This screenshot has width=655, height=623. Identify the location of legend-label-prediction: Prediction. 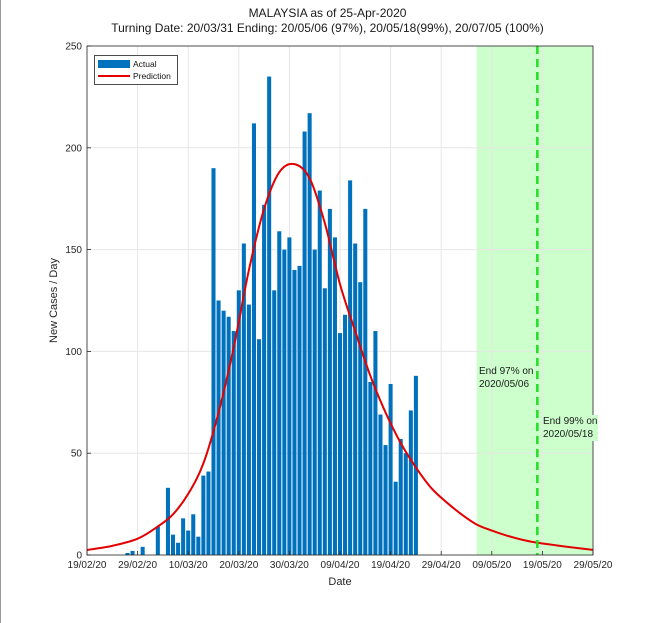
(152, 76).